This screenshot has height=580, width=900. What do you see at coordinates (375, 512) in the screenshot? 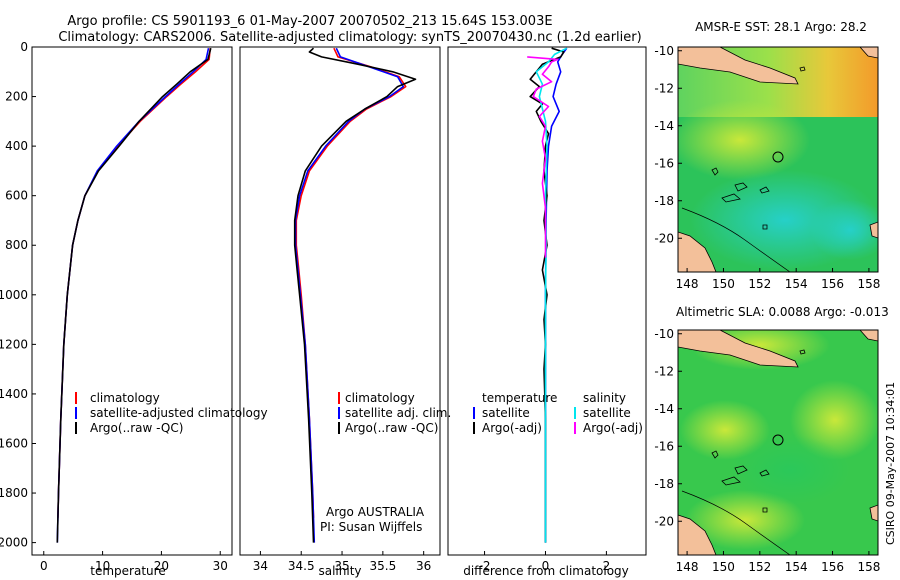
I see `argo-australia-note: Argo AUSTRALIA` at bounding box center [375, 512].